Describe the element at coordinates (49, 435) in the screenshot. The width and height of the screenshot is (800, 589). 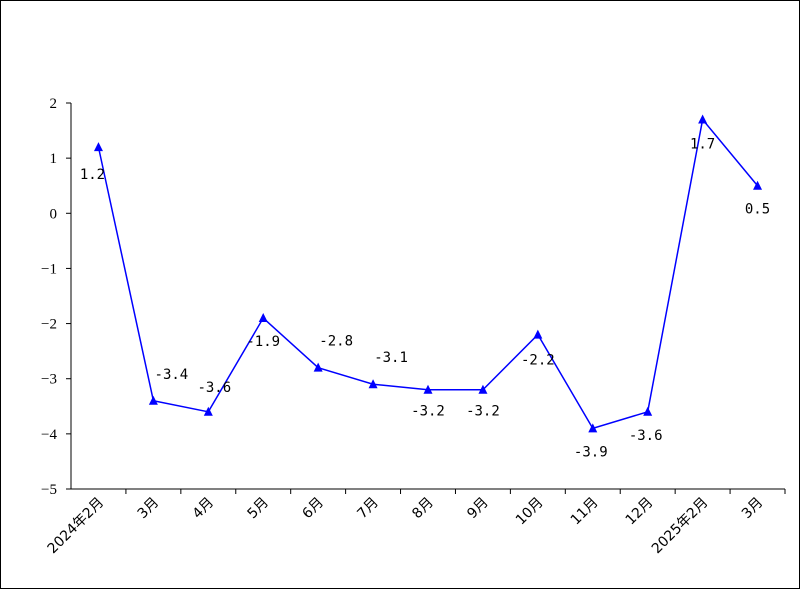
I see `y-tick-label: −4` at that location.